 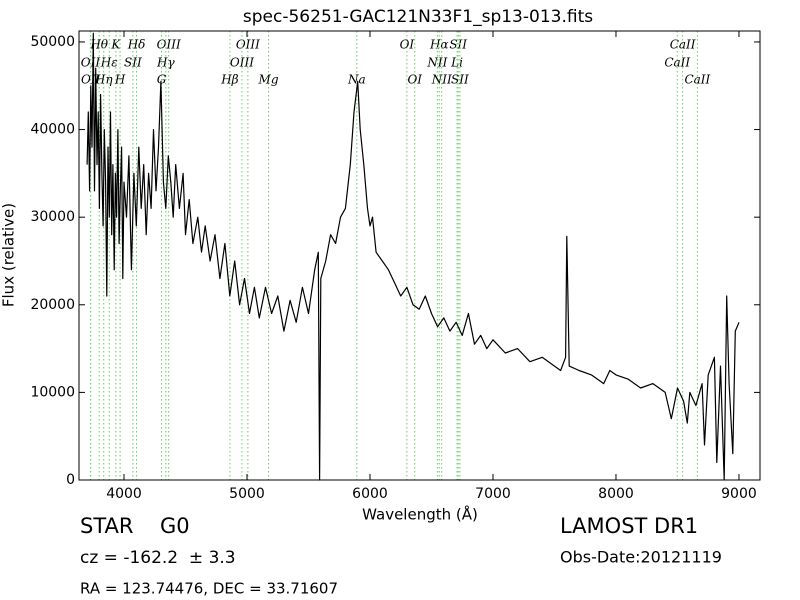 I want to click on y-tick-label: 10000, so click(x=52, y=392).